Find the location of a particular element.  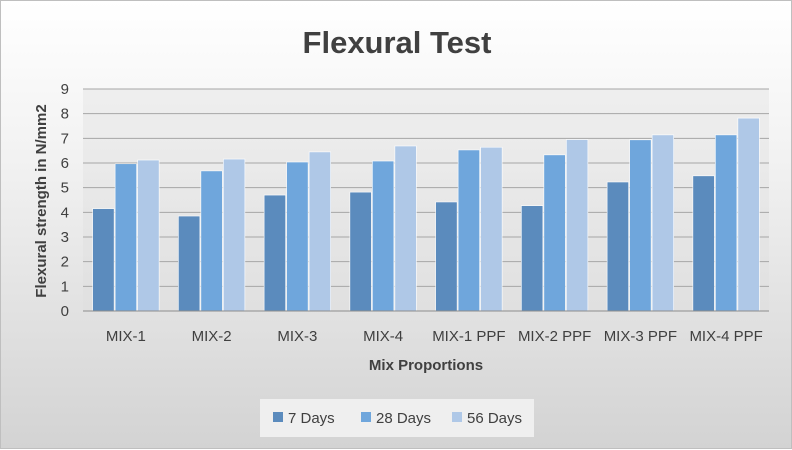

y-tick-label: 6 is located at coordinates (65, 163).